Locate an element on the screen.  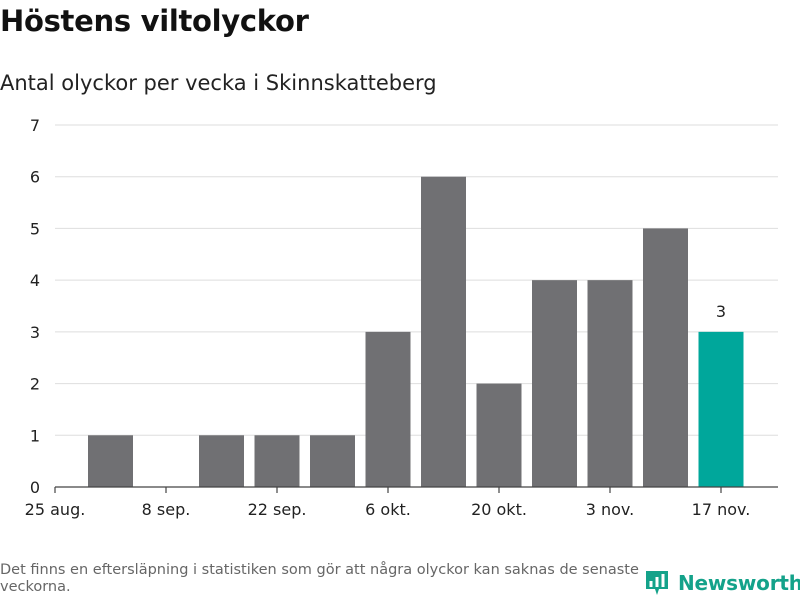
x-tick-label: 25 aug. is located at coordinates (55, 509).